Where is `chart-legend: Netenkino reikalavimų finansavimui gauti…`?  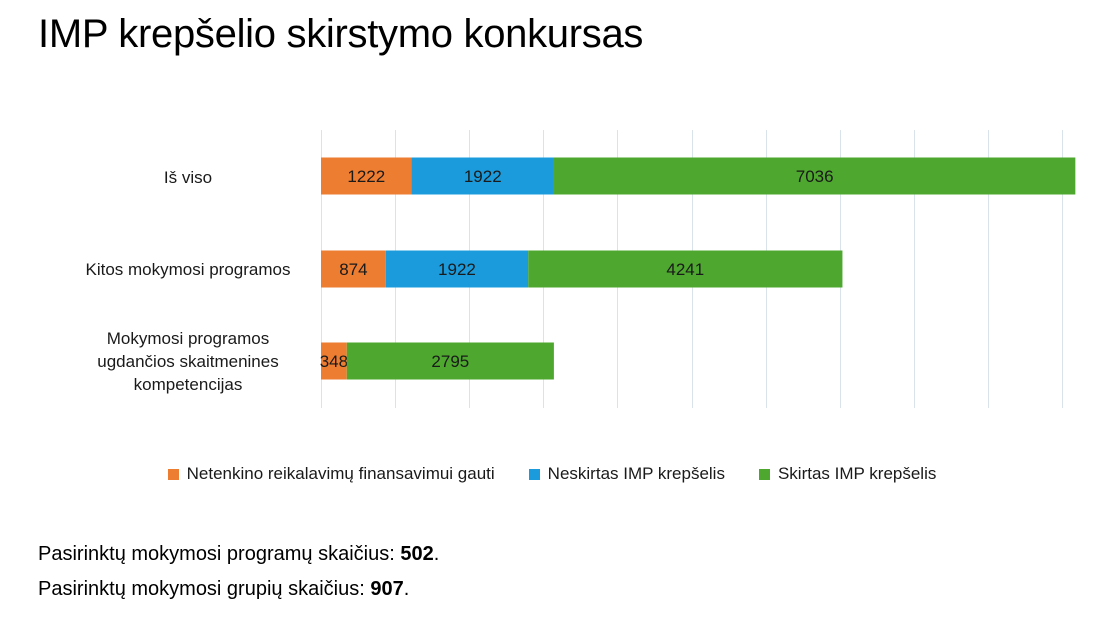 chart-legend: Netenkino reikalavimų finansavimui gauti… is located at coordinates (552, 474).